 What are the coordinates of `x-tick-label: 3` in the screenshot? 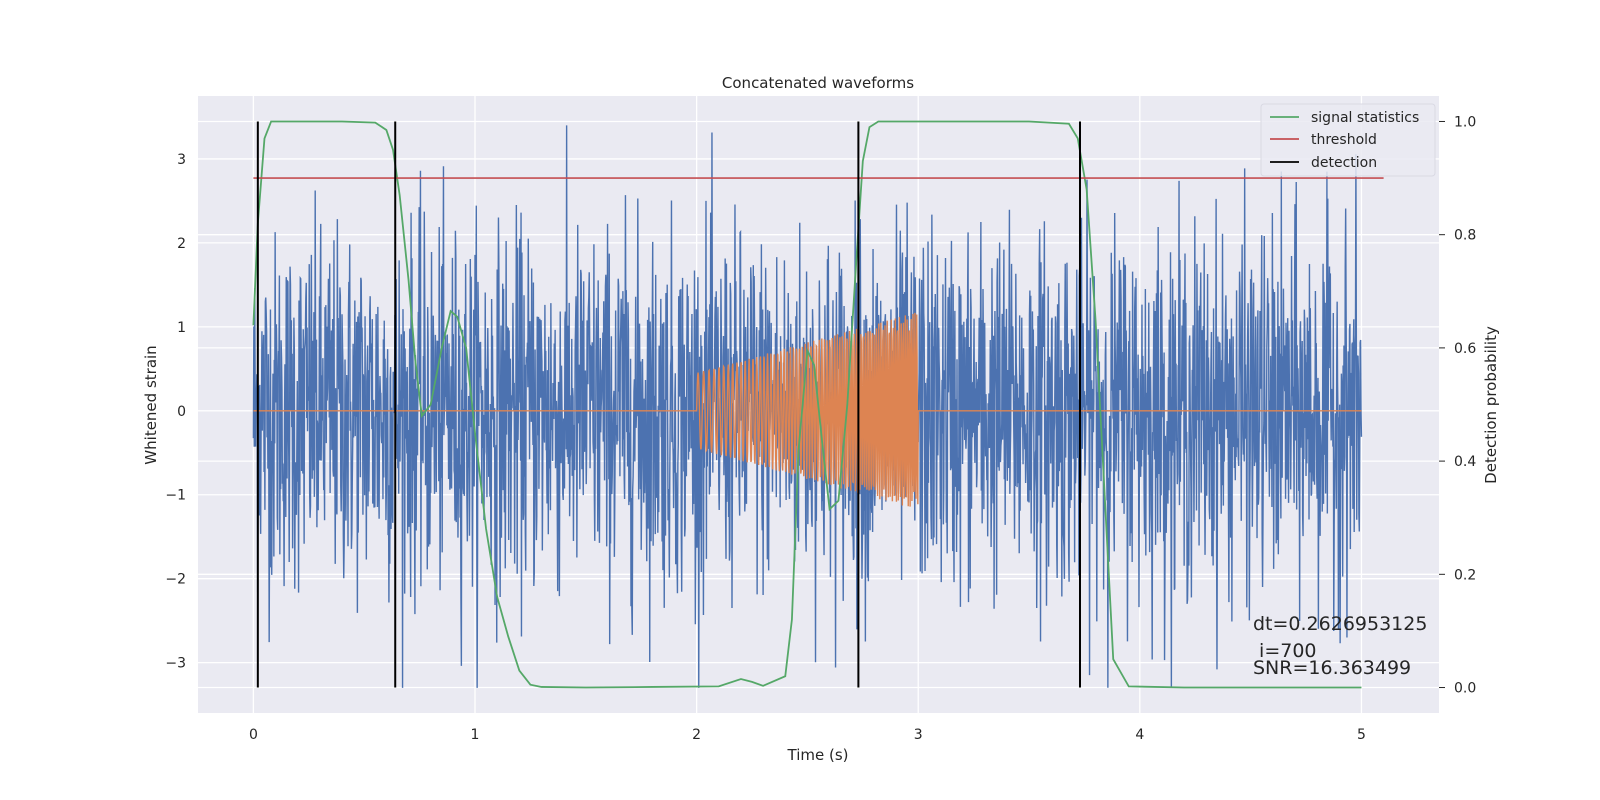 It's located at (918, 735).